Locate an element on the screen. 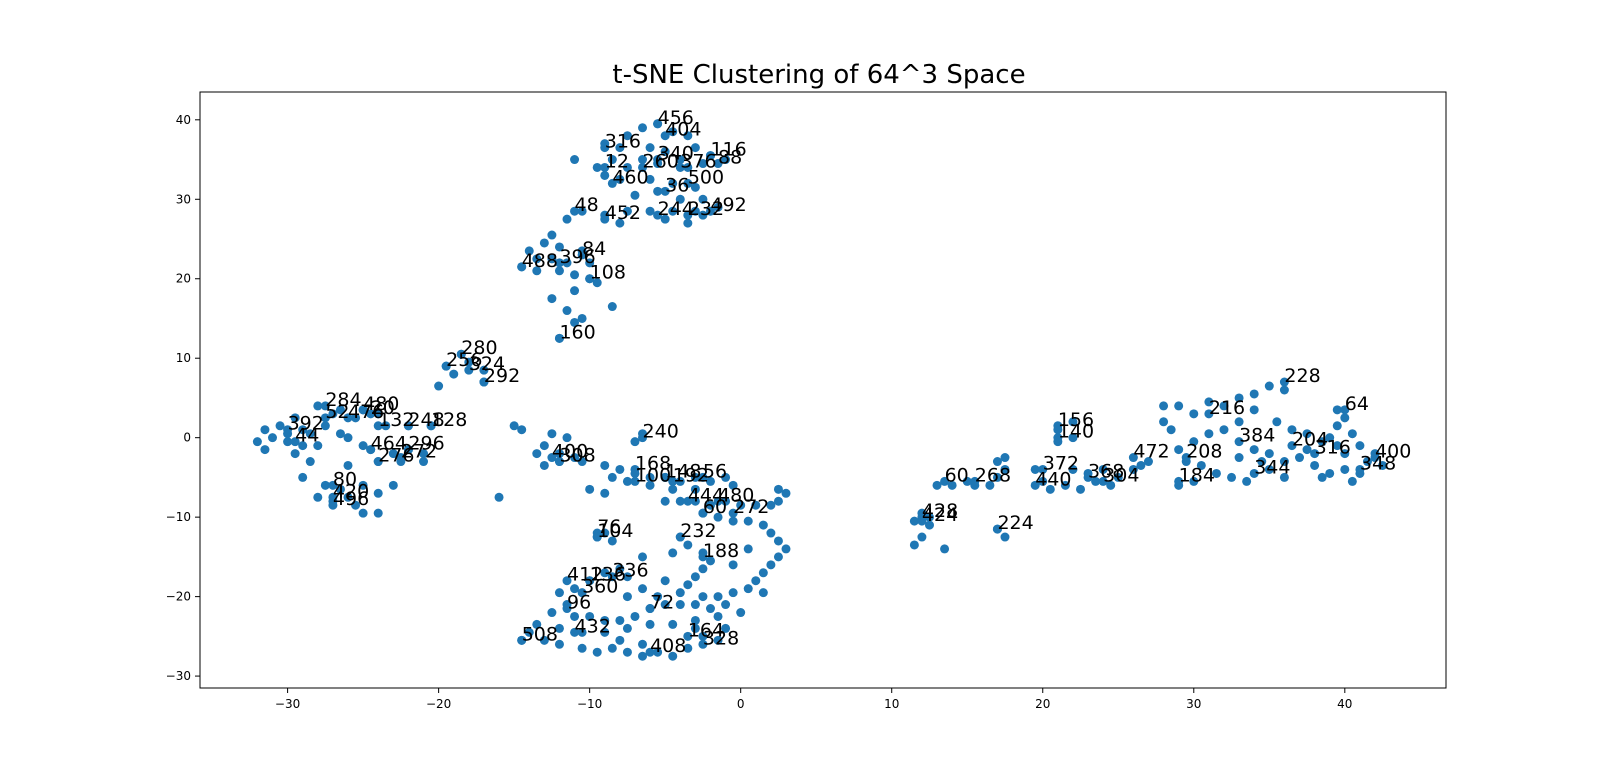 The width and height of the screenshot is (1600, 768). point-label: 156 is located at coordinates (1076, 420).